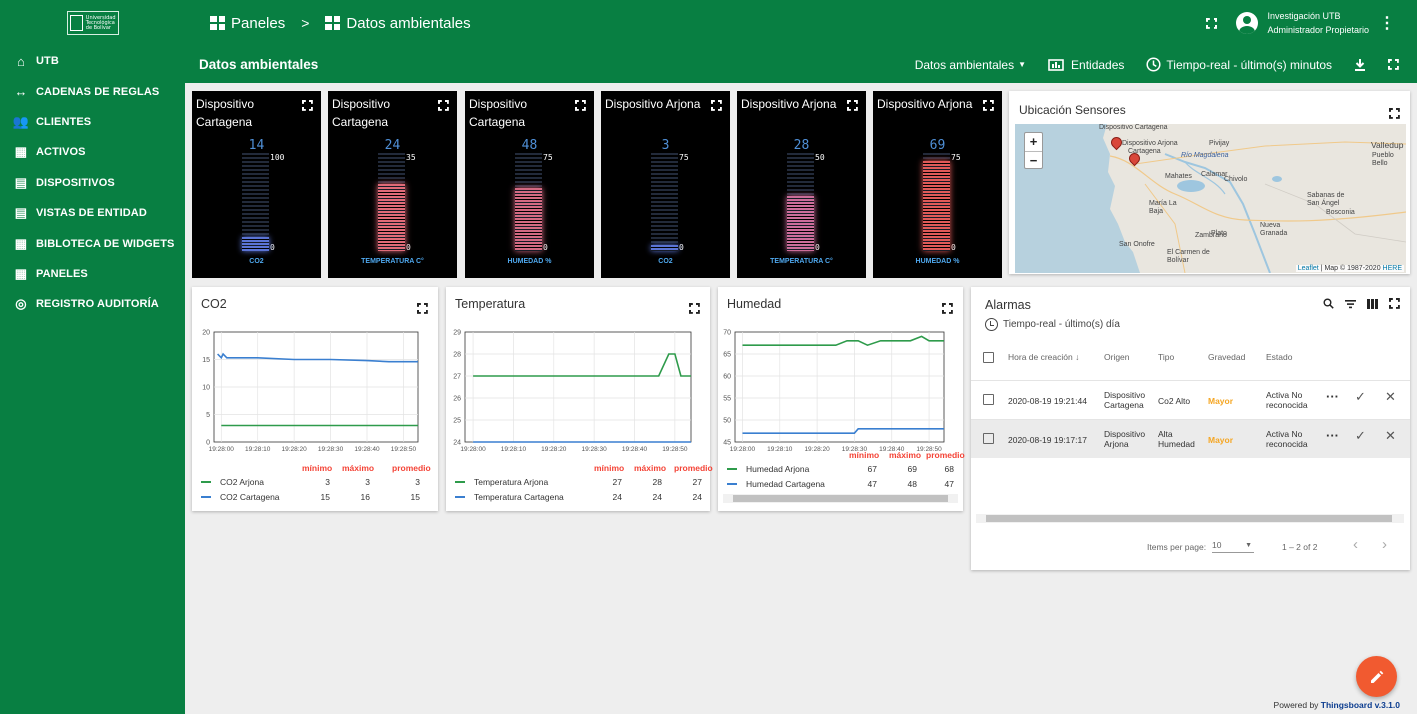 This screenshot has height=714, width=1417. I want to click on items-per-page-select: 10 ▼, so click(1233, 546).